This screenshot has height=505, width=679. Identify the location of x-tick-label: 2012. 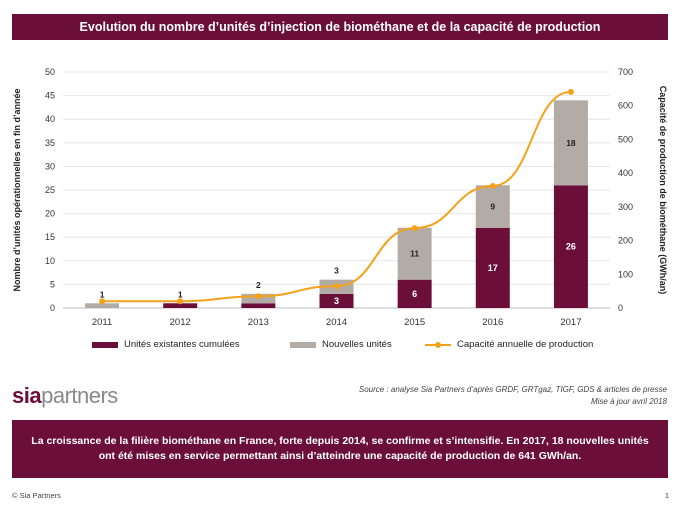
(180, 322).